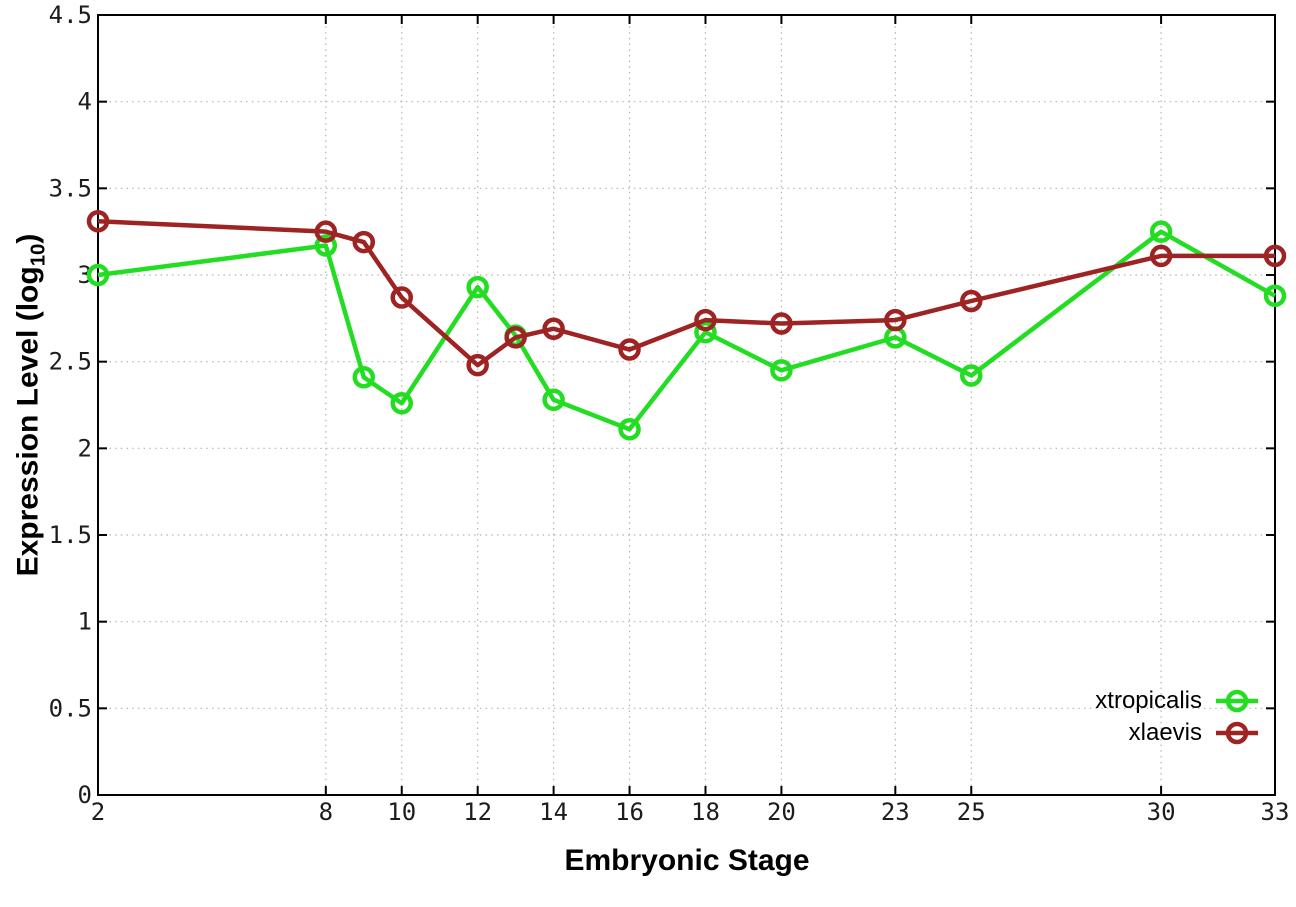 Image resolution: width=1296 pixels, height=907 pixels. Describe the element at coordinates (1161, 812) in the screenshot. I see `x-tick-label: 30` at that location.